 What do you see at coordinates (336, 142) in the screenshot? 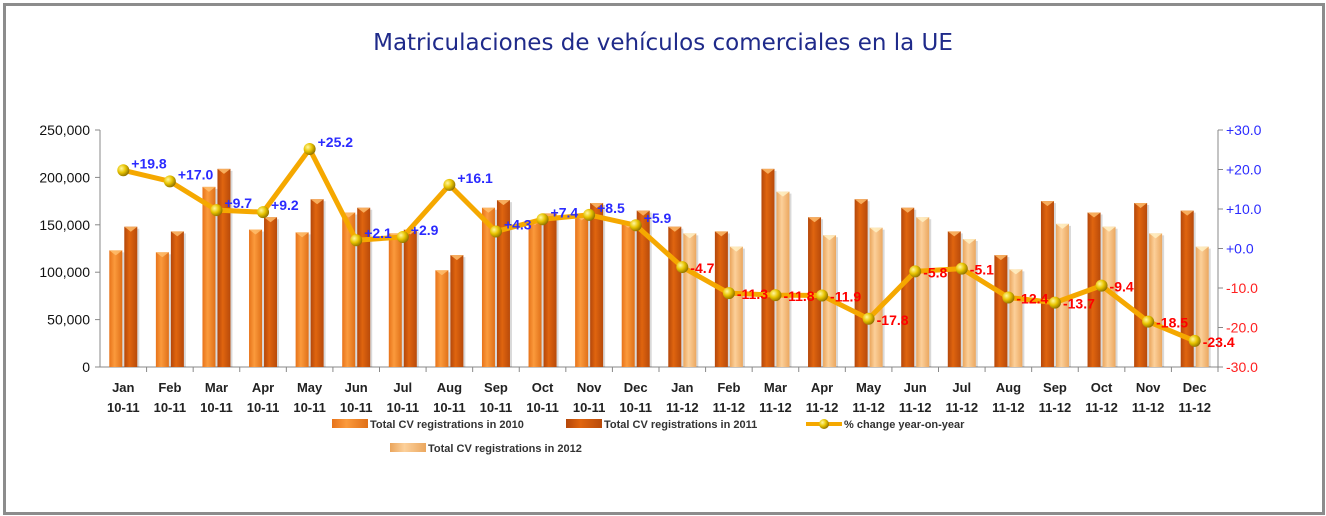
I see `pct-change-label: +25.2` at bounding box center [336, 142].